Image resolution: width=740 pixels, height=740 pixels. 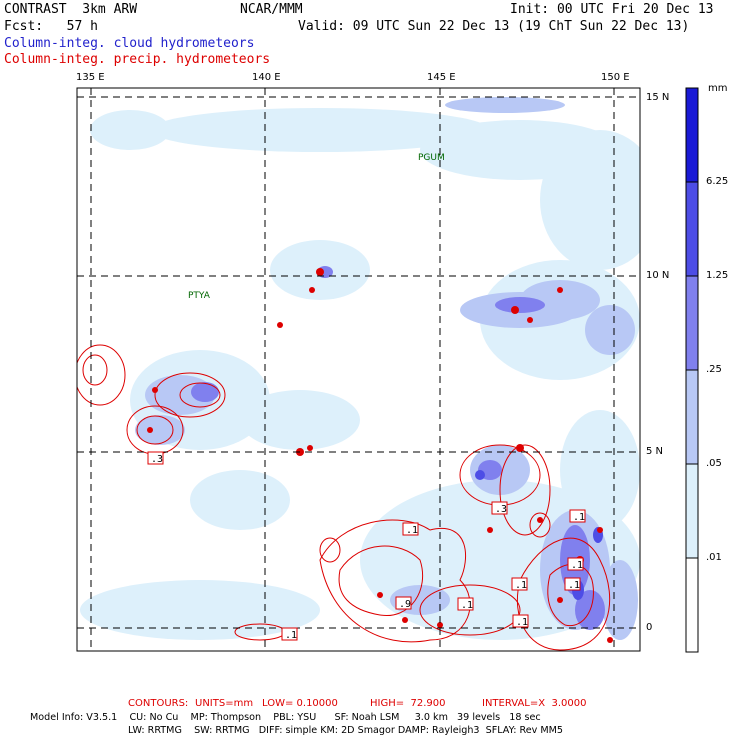 What do you see at coordinates (408, 703) in the screenshot?
I see `contours-high: HIGH= 72.900` at bounding box center [408, 703].